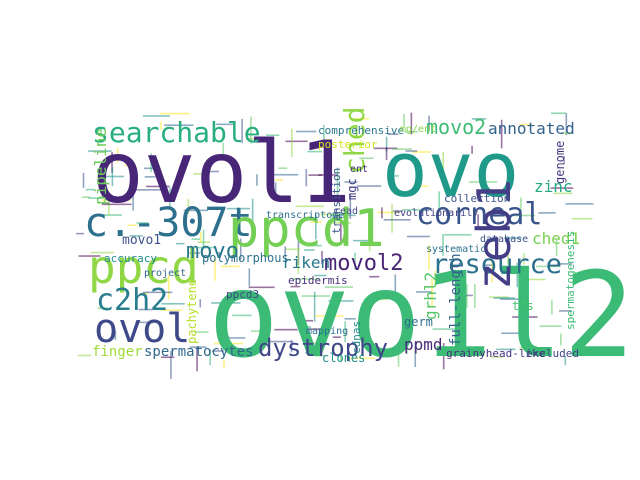  I want to click on cloud-word: polymorphous, so click(245, 258).